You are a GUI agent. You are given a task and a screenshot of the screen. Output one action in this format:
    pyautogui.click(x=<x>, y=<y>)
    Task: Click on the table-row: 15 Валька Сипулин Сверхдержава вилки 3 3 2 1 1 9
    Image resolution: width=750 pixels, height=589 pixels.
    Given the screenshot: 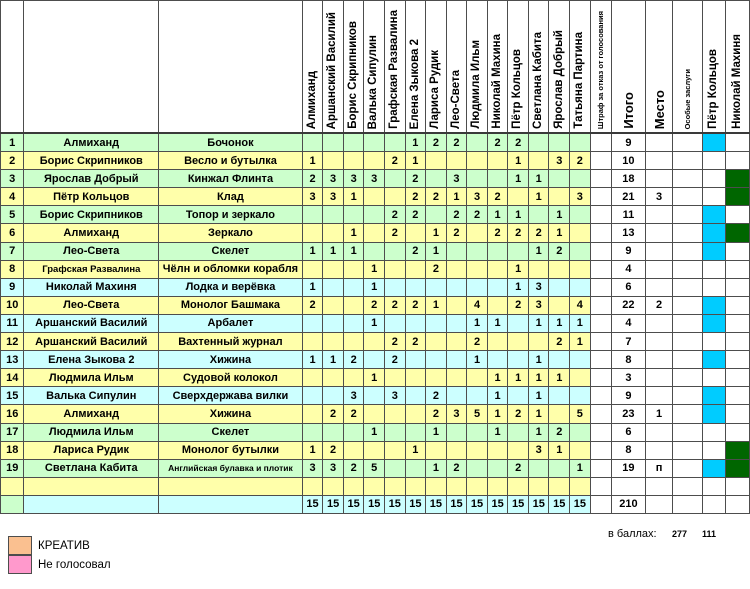 What is the action you would take?
    pyautogui.click(x=375, y=396)
    